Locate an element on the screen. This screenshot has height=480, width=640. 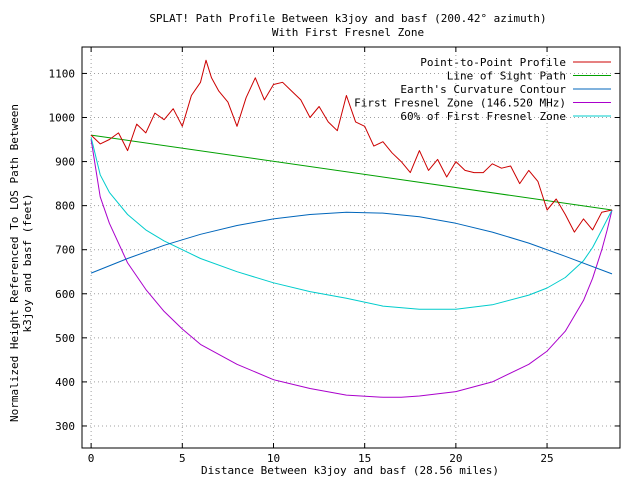
y-tick-label: 900 is located at coordinates (65, 162).